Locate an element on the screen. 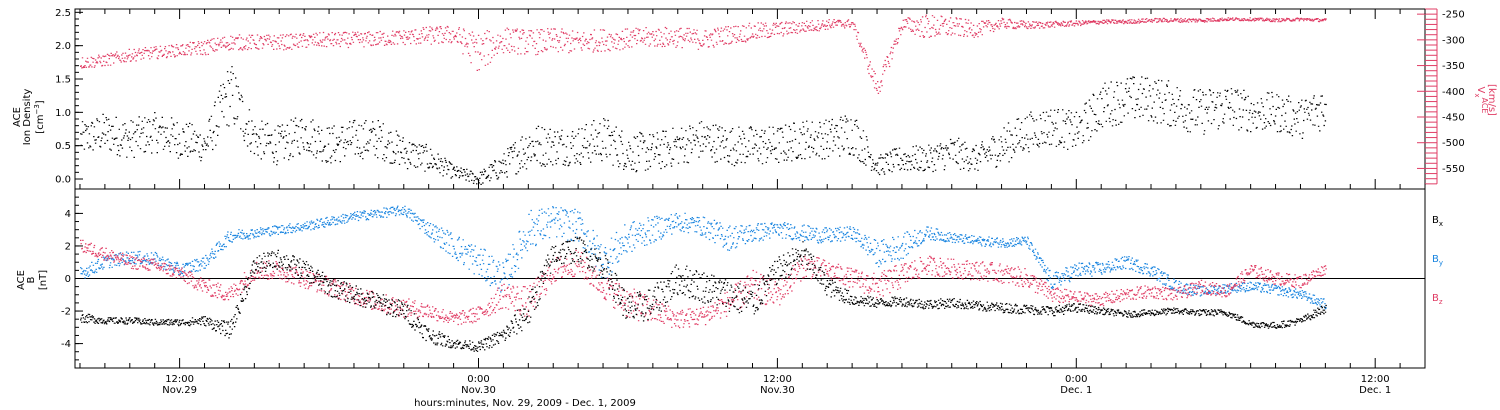 The image size is (1500, 410). speed-axis-name: VxACE is located at coordinates (1481, 100).